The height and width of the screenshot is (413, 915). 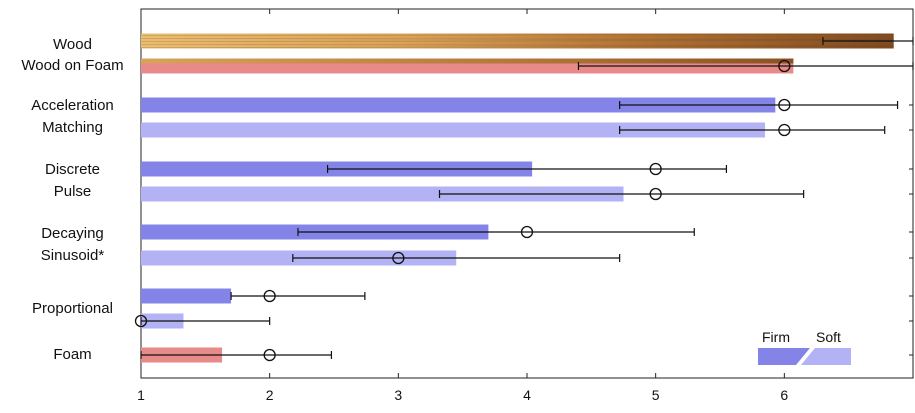 What do you see at coordinates (784, 130) in the screenshot?
I see `median-marker-acceleration-matching-soft` at bounding box center [784, 130].